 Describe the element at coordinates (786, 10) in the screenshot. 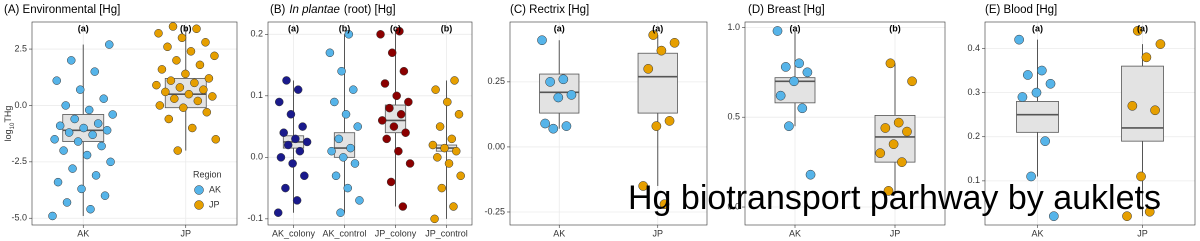

I see `title-part: (D) Breast [Hg]` at that location.